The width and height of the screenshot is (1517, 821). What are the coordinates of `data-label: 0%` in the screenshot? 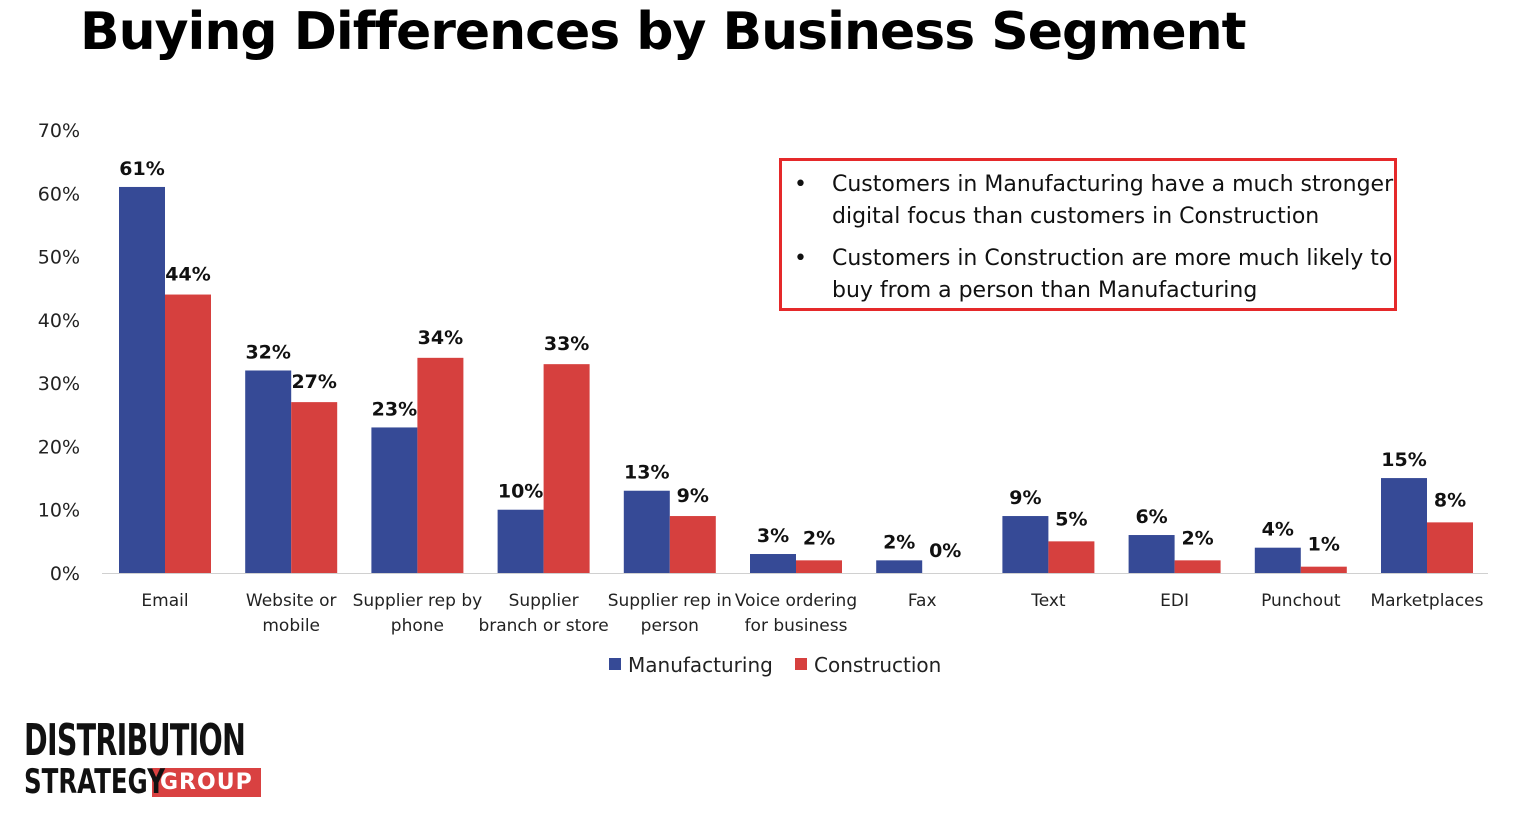 It's located at (945, 551).